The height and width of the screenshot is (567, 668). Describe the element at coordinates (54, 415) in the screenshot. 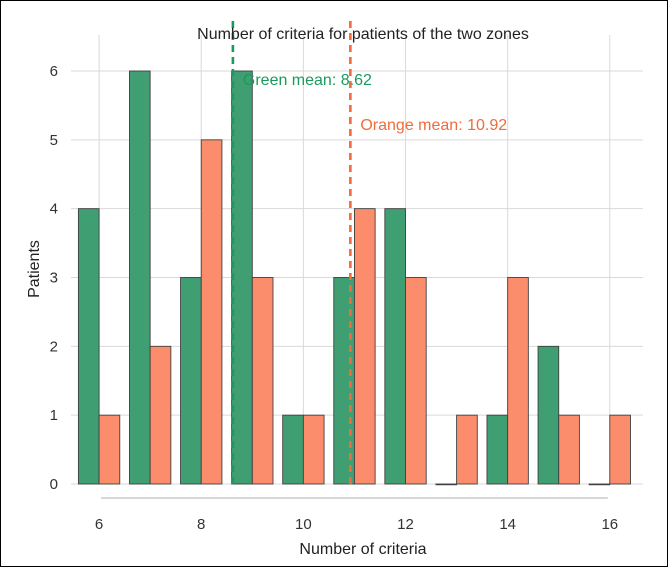

I see `y-tick-label: 1` at that location.